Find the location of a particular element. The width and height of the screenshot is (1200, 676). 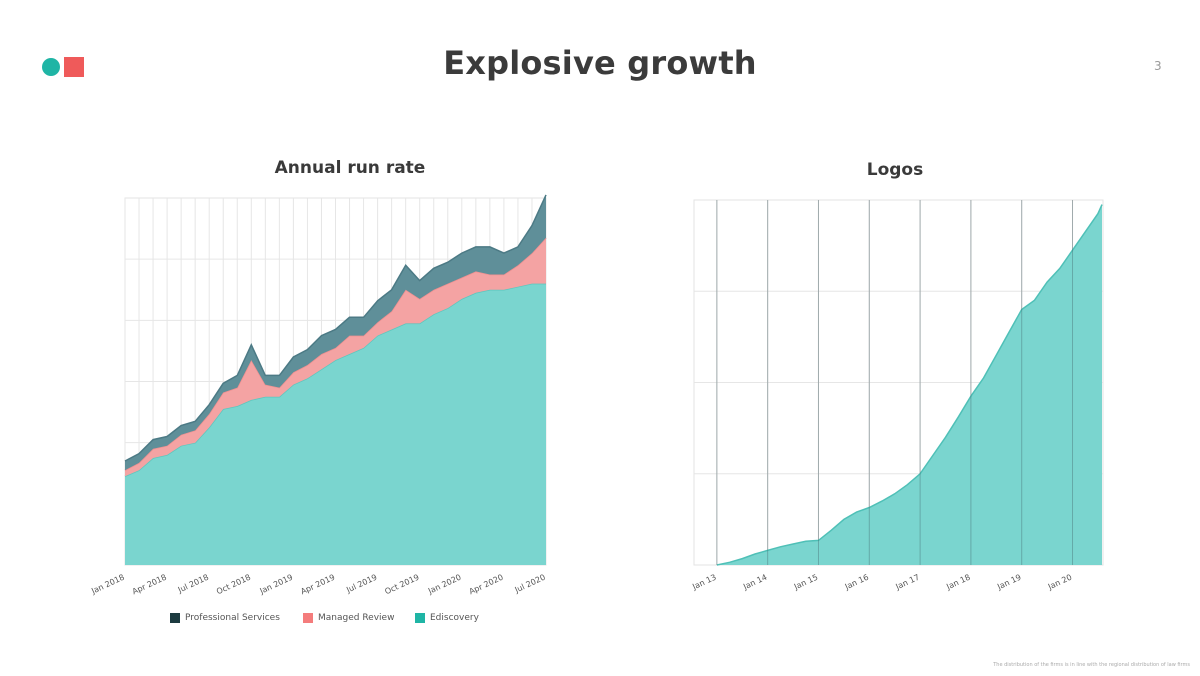

x-tick-label: Jan 2020 is located at coordinates (444, 584).